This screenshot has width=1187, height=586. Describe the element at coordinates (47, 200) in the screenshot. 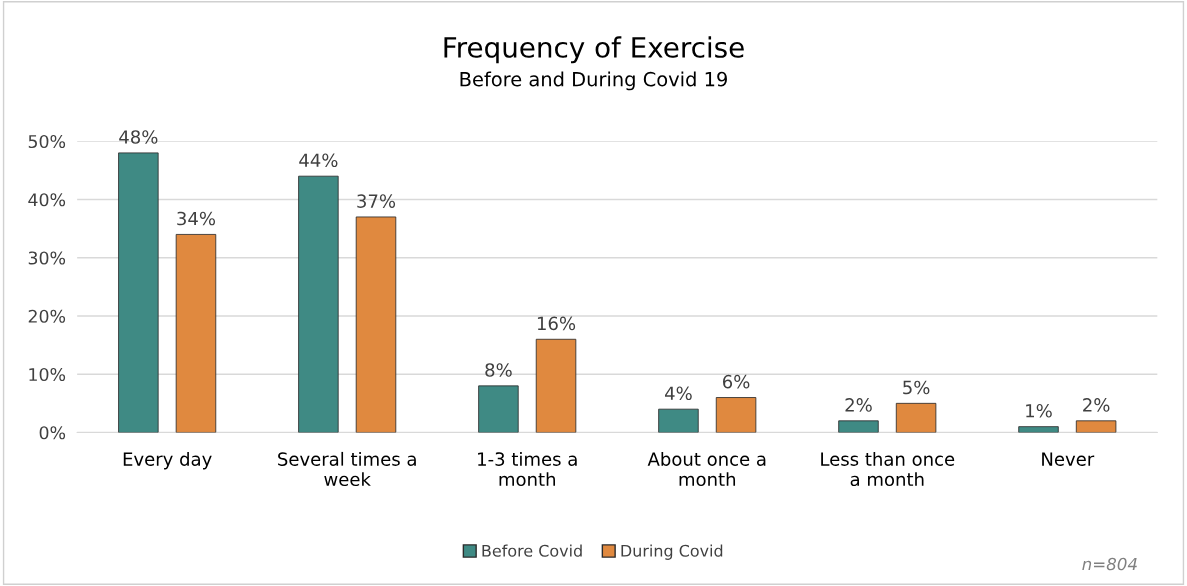

I see `y-tick-label: 40%` at that location.